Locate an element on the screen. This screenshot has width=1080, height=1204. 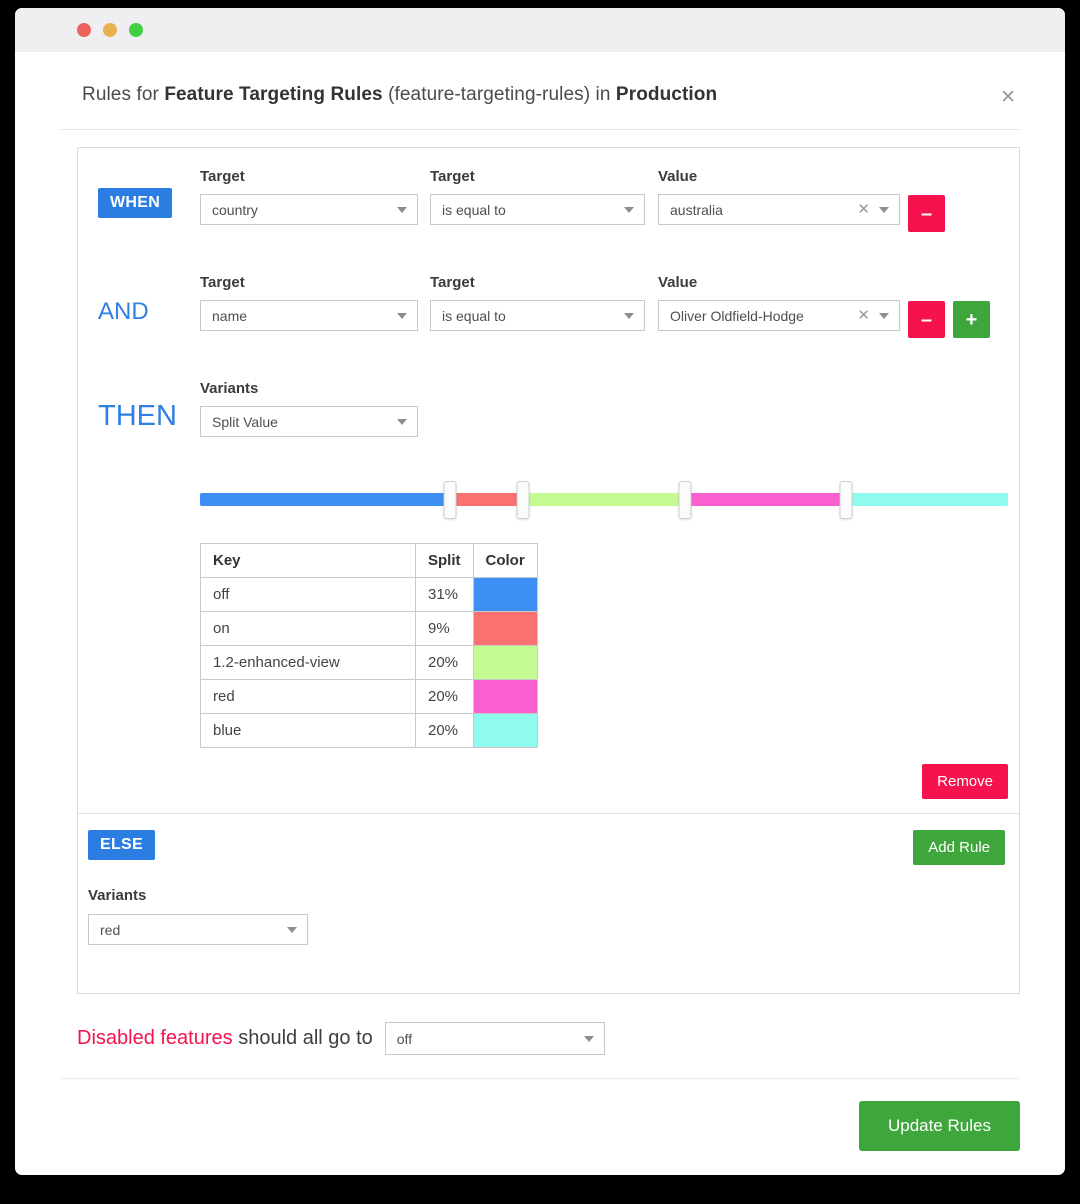
close-icon: ✕ is located at coordinates (1008, 97).